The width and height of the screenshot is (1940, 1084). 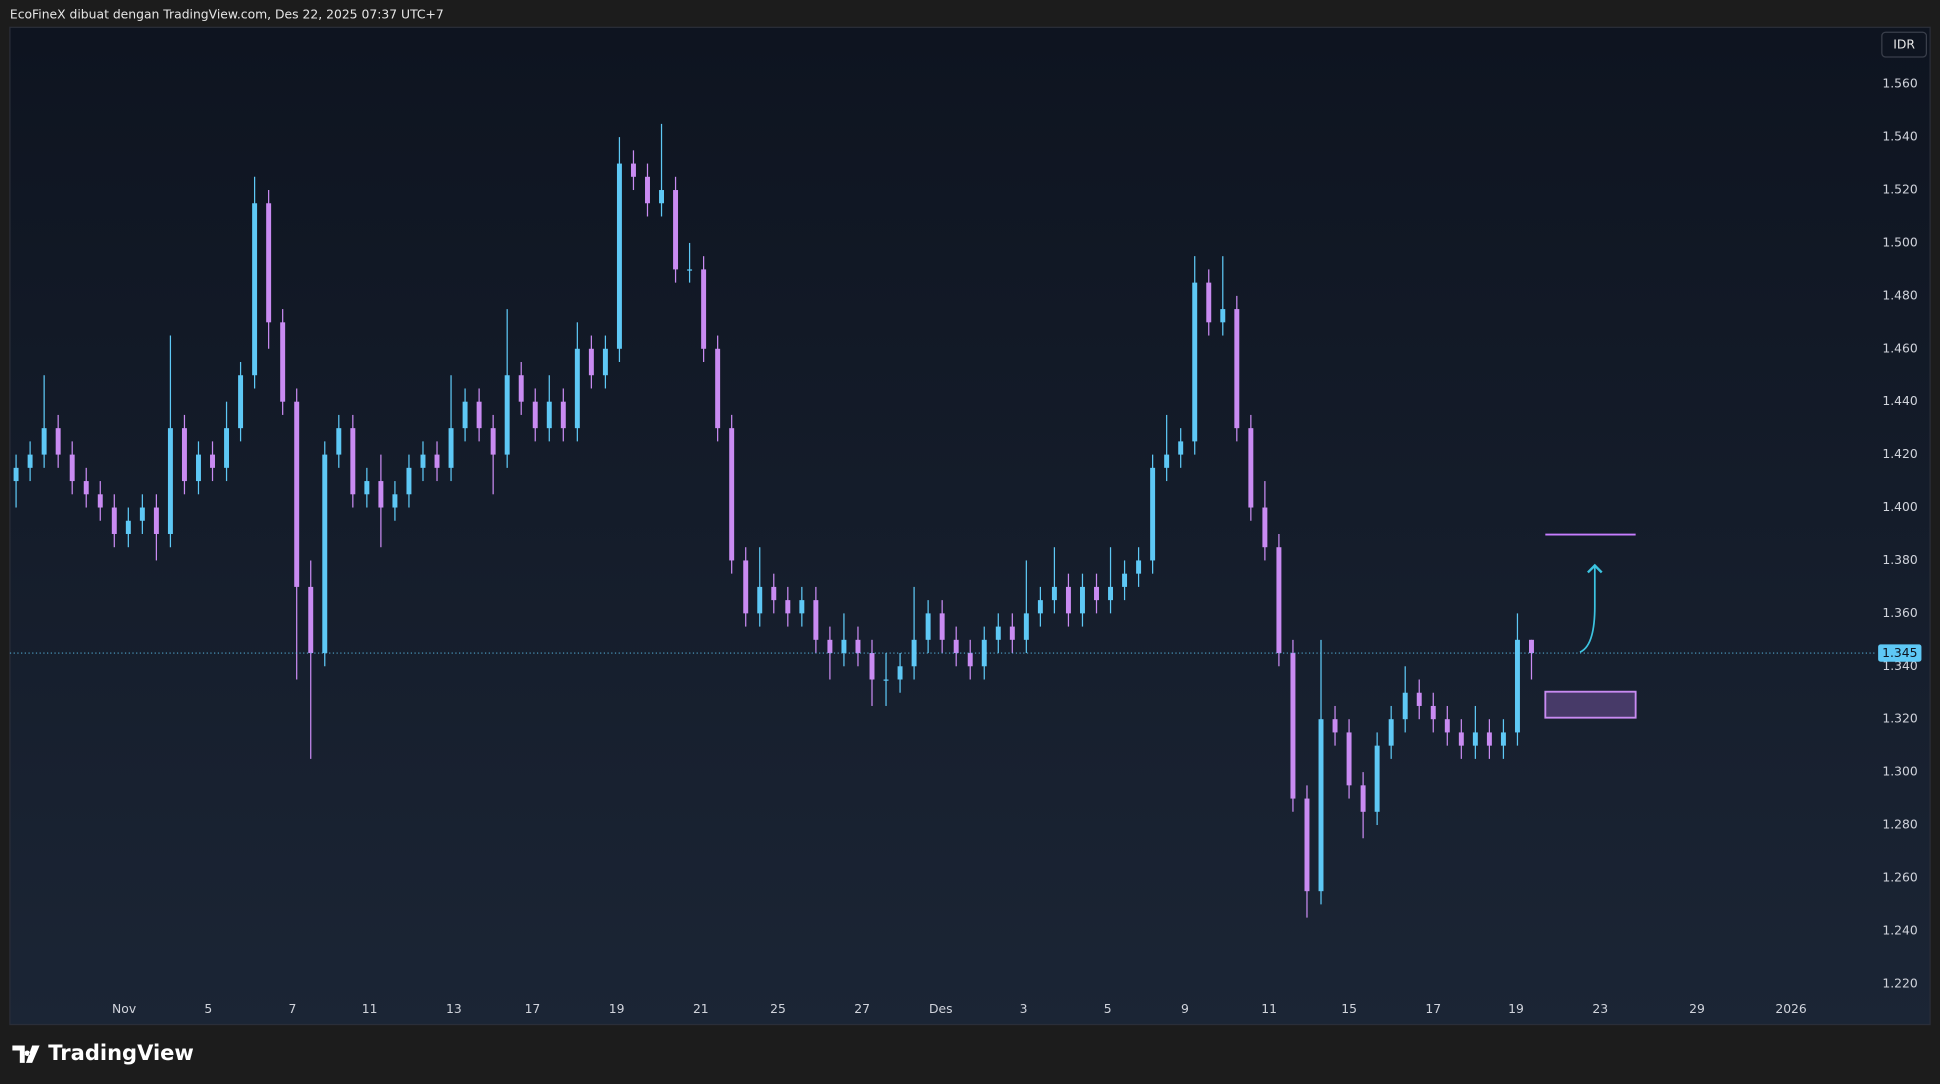 What do you see at coordinates (1900, 719) in the screenshot?
I see `y-tick-label: 1.320` at bounding box center [1900, 719].